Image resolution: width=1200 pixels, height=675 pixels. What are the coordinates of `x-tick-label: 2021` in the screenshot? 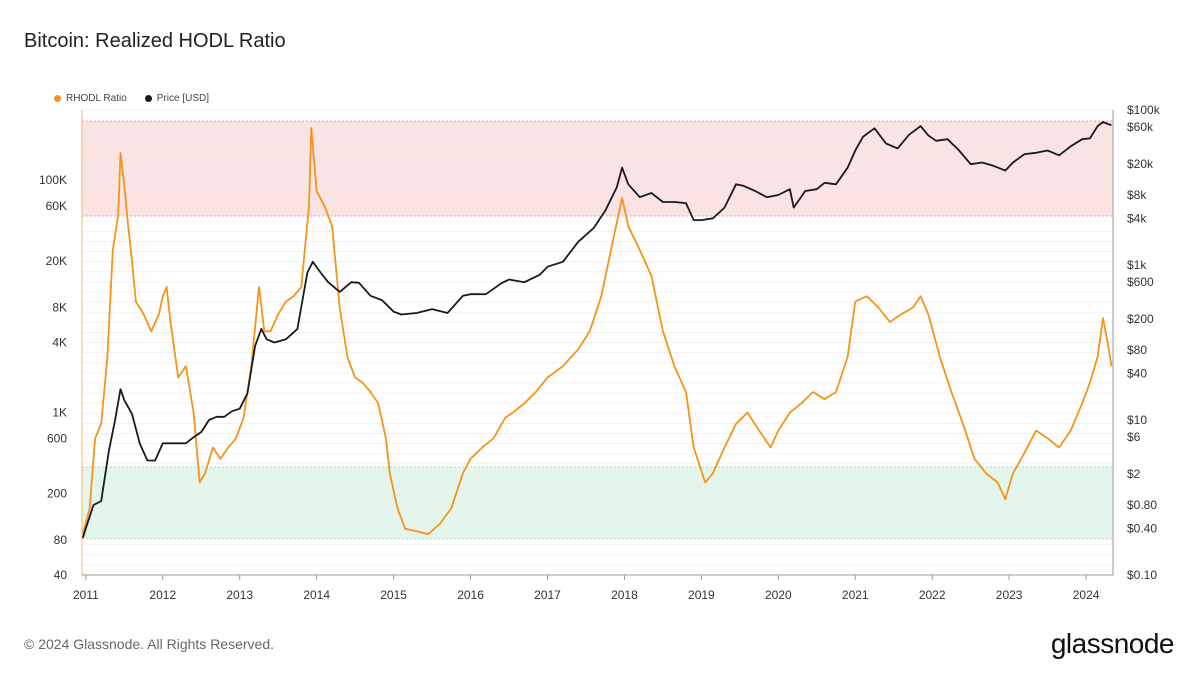 It's located at (855, 595).